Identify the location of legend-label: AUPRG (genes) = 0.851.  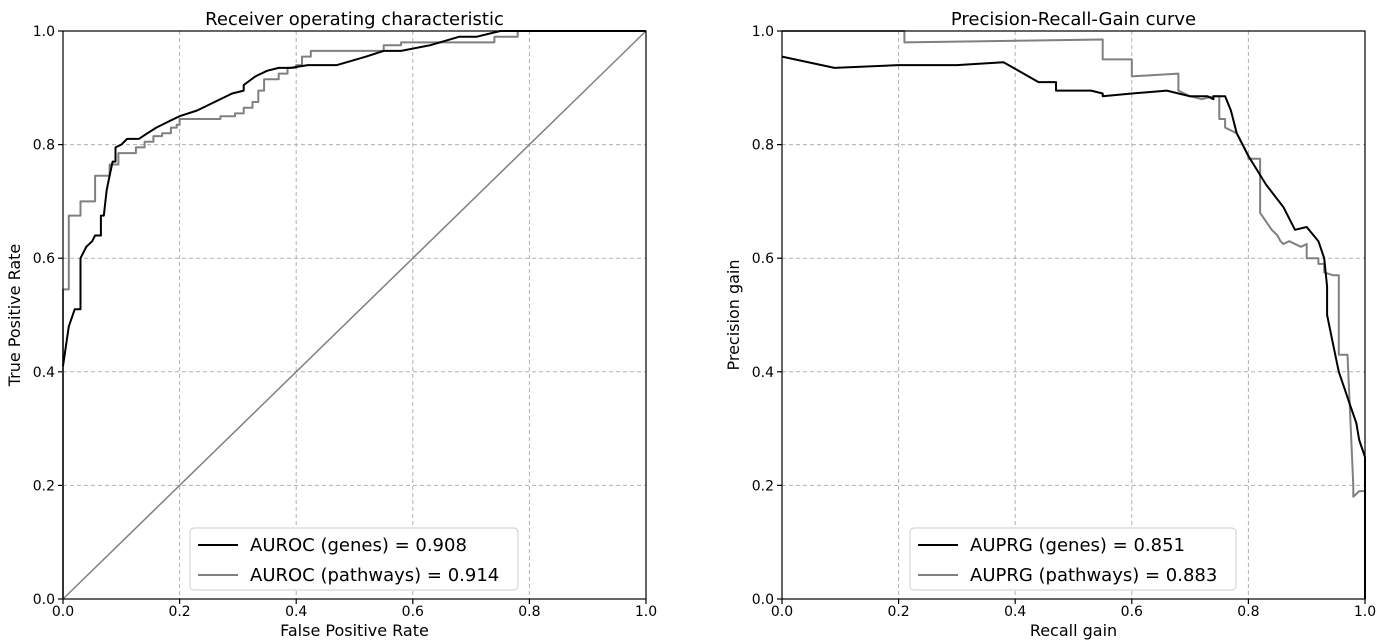
(1077, 545).